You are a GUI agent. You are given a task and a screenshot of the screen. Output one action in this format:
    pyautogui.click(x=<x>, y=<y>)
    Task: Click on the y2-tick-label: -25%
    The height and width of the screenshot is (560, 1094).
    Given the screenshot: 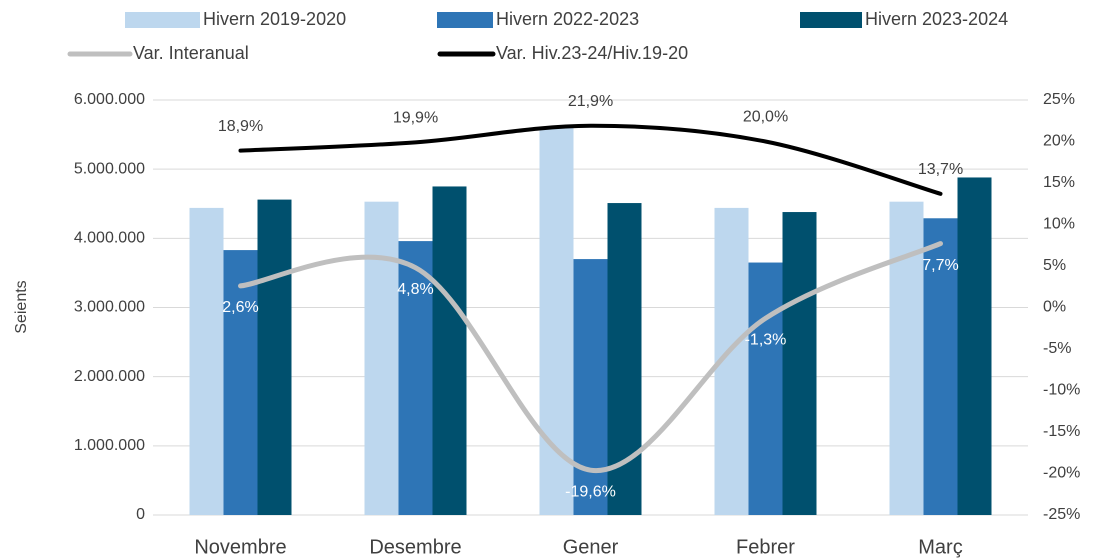 What is the action you would take?
    pyautogui.click(x=1061, y=514)
    